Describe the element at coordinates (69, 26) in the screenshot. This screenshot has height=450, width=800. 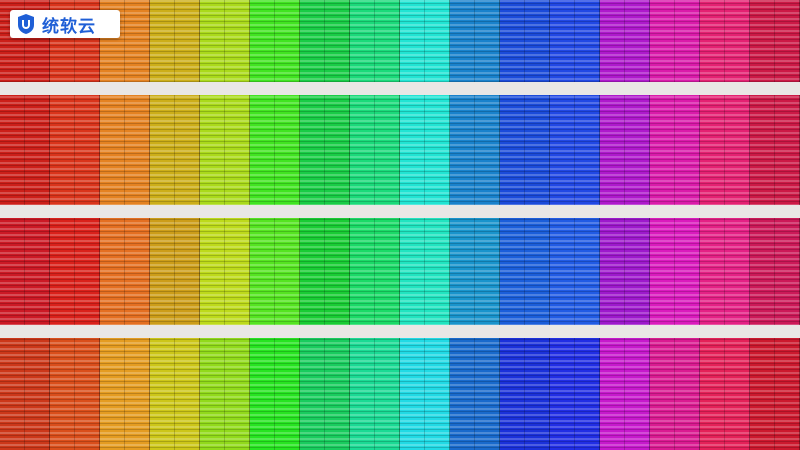
I see `logo-text: 统软云` at that location.